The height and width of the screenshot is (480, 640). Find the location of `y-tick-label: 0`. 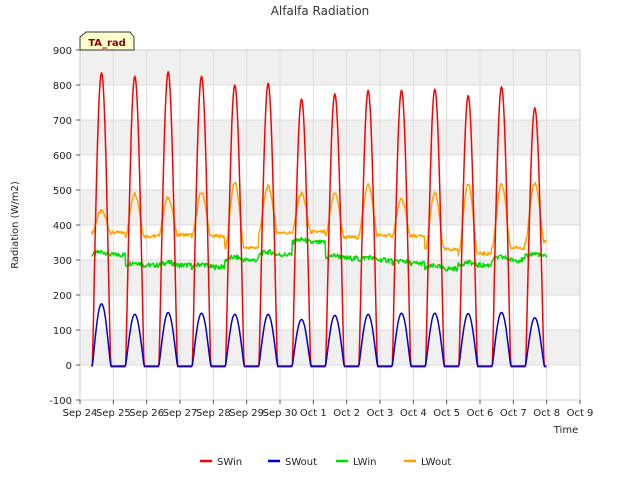

y-tick-label: 0 is located at coordinates (69, 366).